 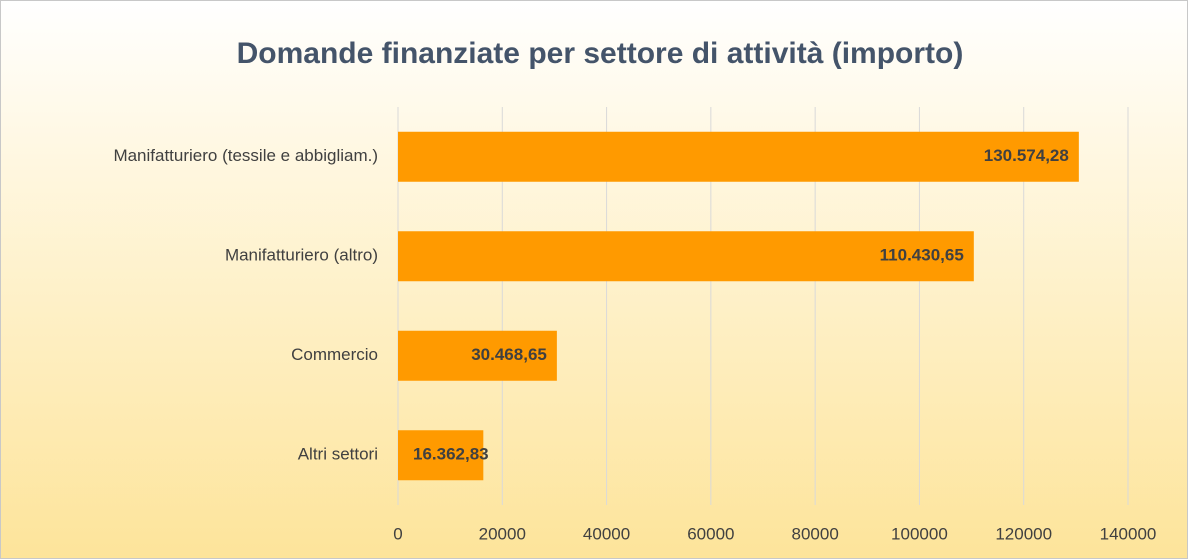 What do you see at coordinates (606, 533) in the screenshot?
I see `x-tick-label: 40000` at bounding box center [606, 533].